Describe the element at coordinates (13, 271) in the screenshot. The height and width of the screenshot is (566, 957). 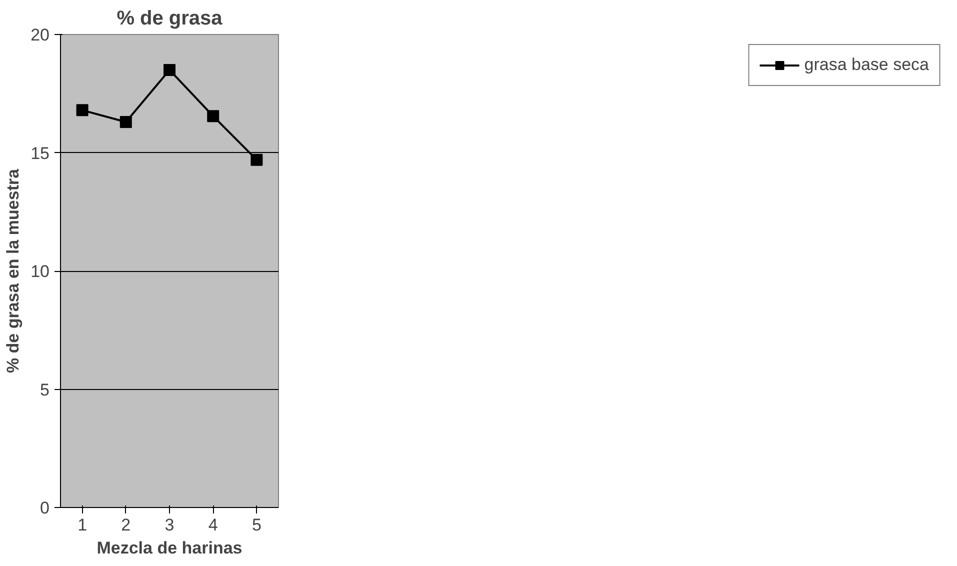
I see `y-axis-title: % de grasa en la muestra` at that location.